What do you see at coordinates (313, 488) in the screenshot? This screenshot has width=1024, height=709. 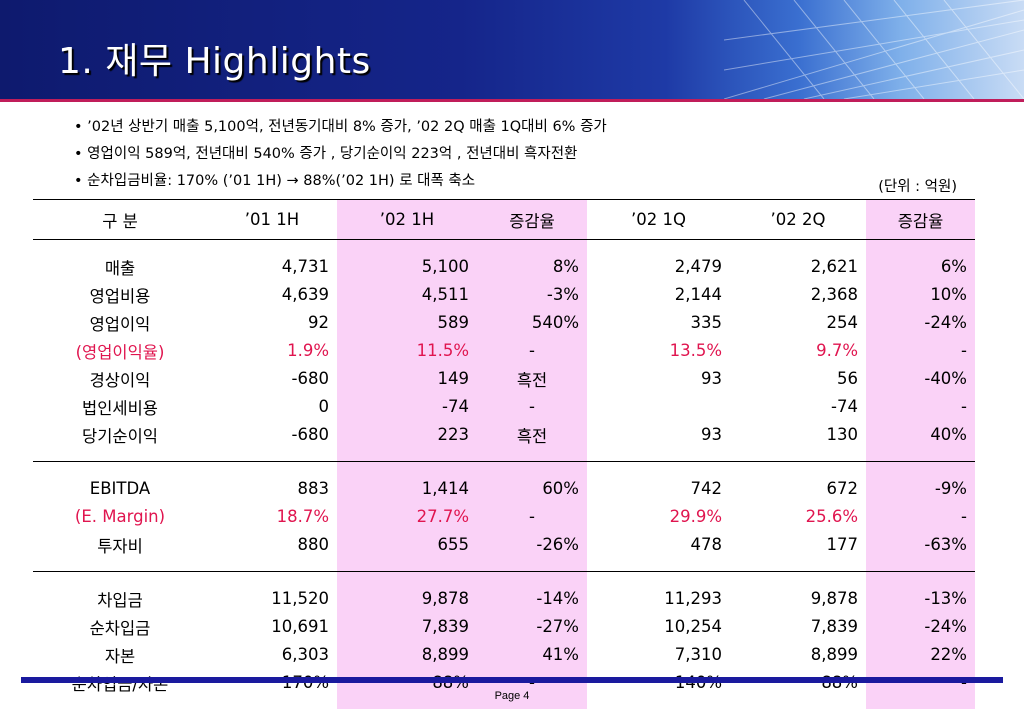 I see `table-cell: 883` at bounding box center [313, 488].